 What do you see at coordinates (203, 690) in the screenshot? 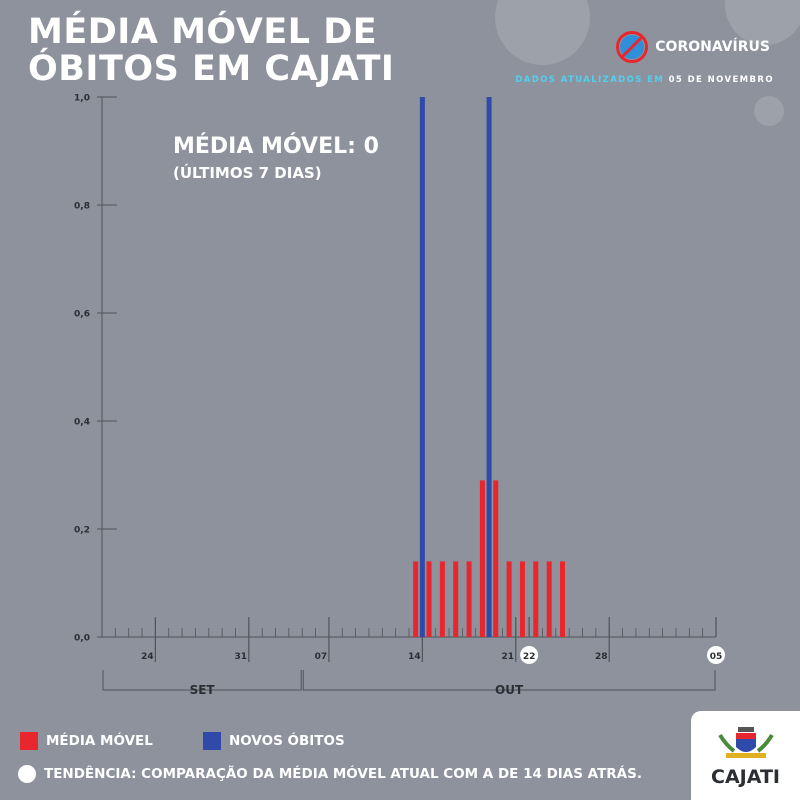
I see `month-label: SET` at bounding box center [203, 690].